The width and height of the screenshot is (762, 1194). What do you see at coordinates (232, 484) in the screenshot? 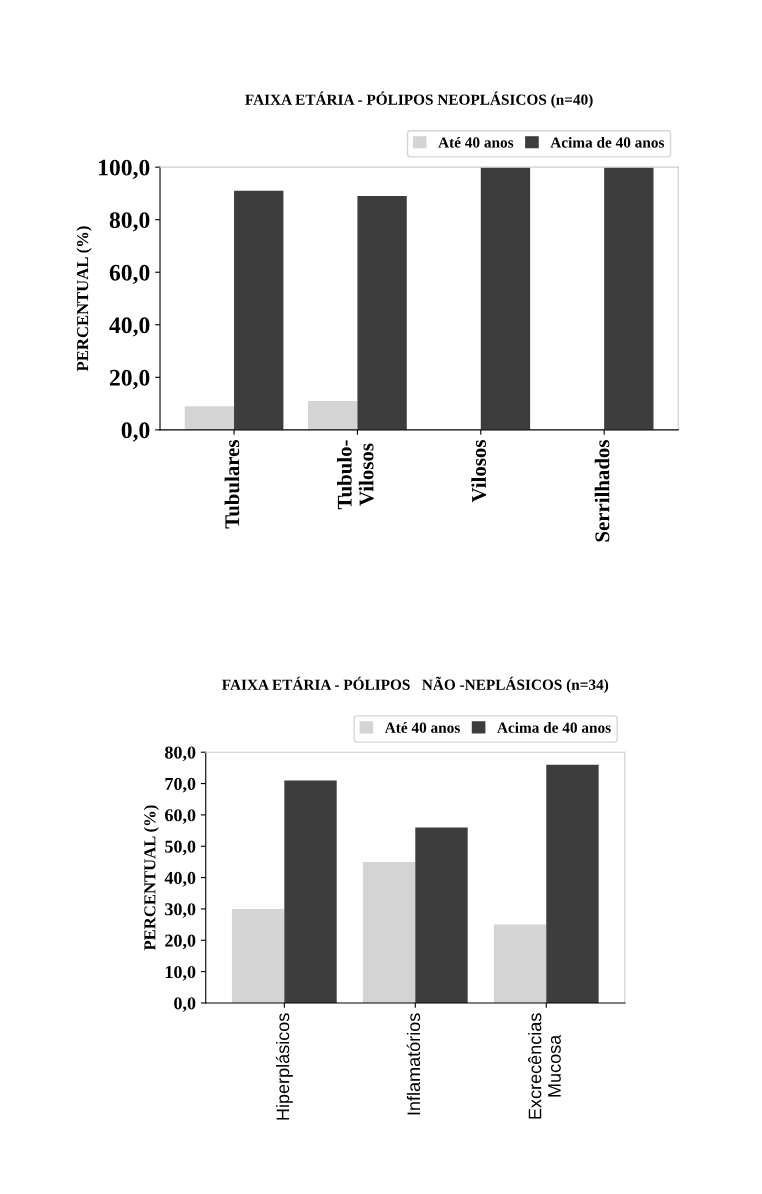
I see `x-tick-label: Tubulares` at bounding box center [232, 484].